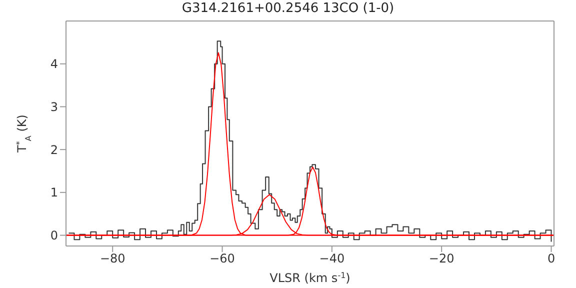 The height and width of the screenshot is (288, 576). I want to click on x-tick-label: 0, so click(551, 259).